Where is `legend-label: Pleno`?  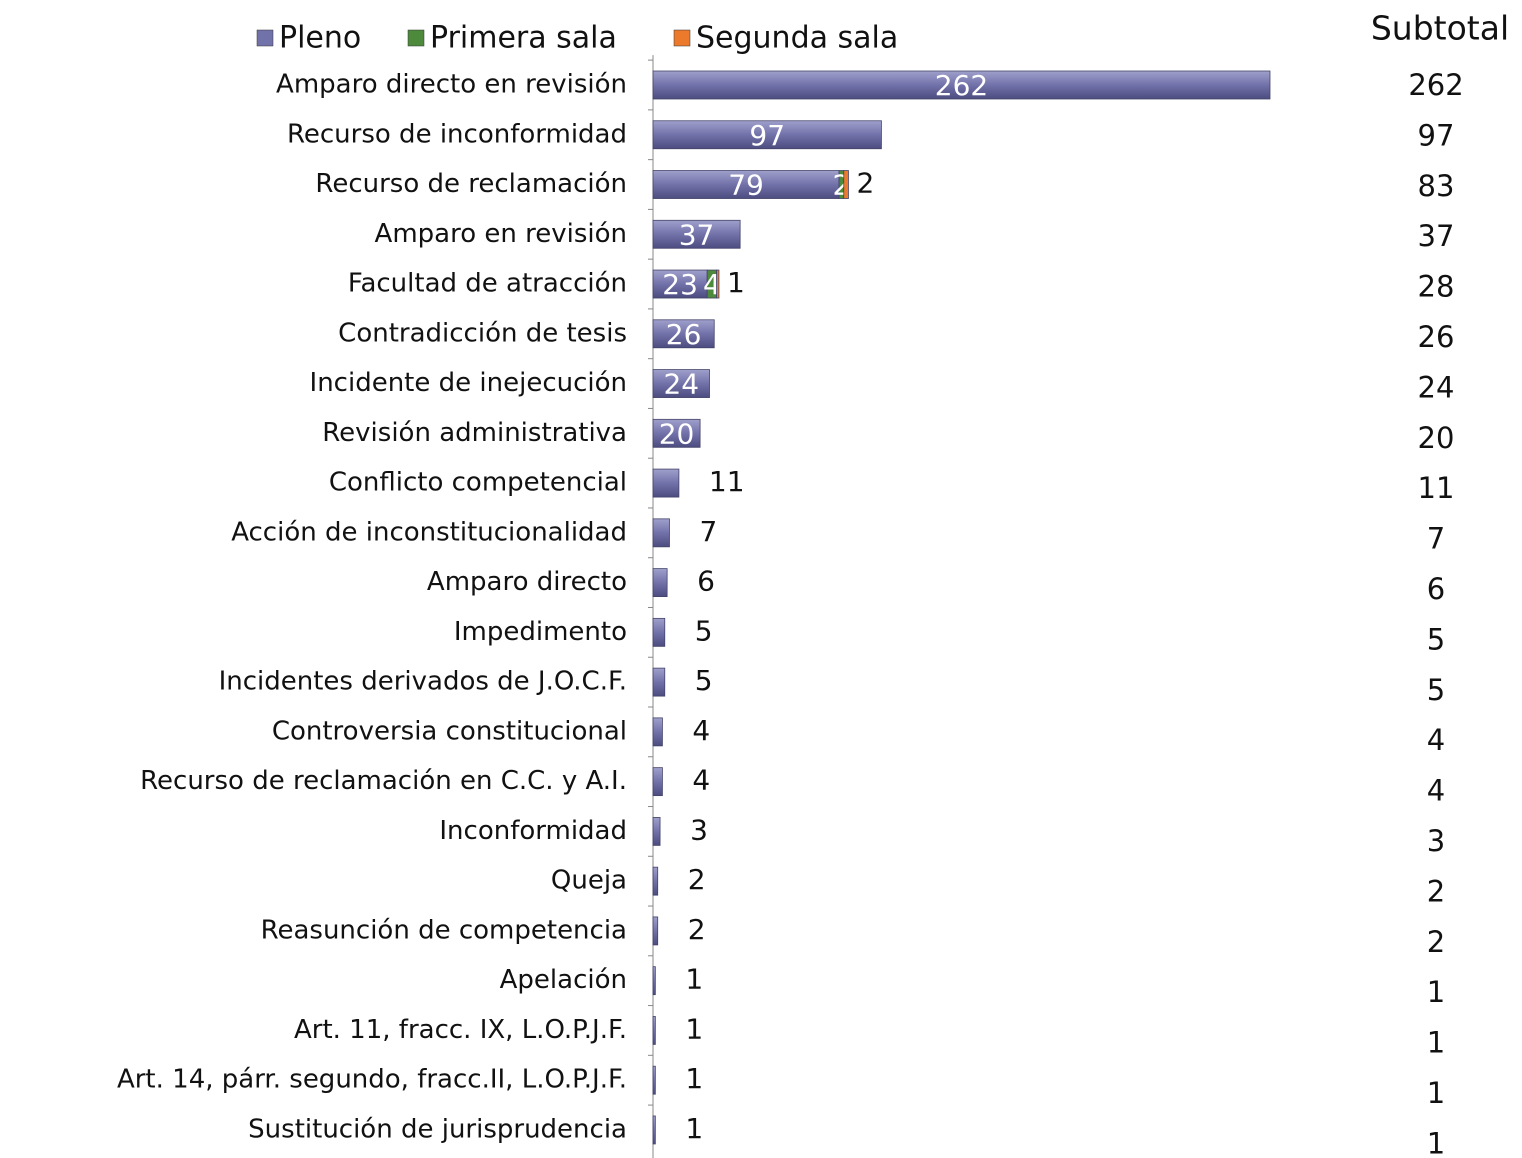
legend-label: Pleno is located at coordinates (320, 38).